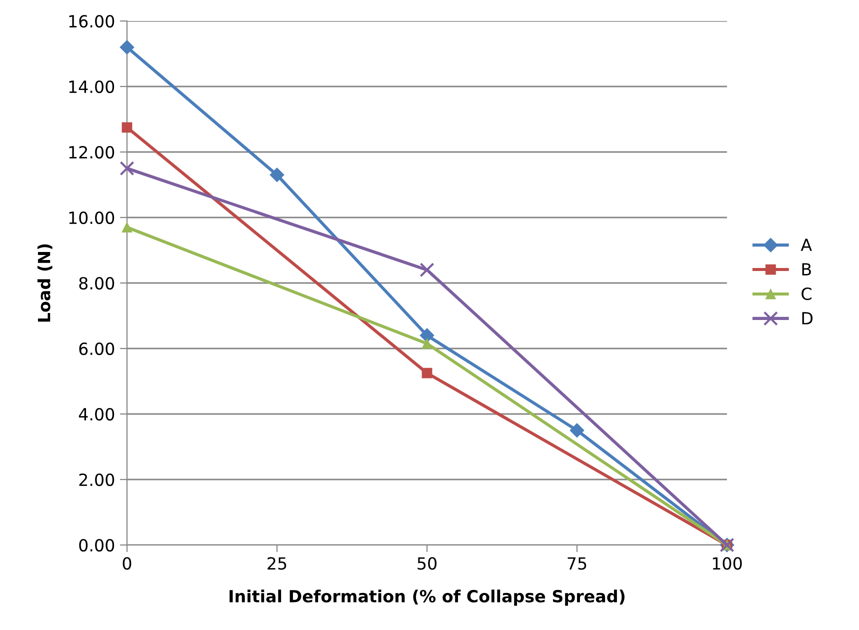  Describe the element at coordinates (727, 563) in the screenshot. I see `x-tick-label: 100` at that location.